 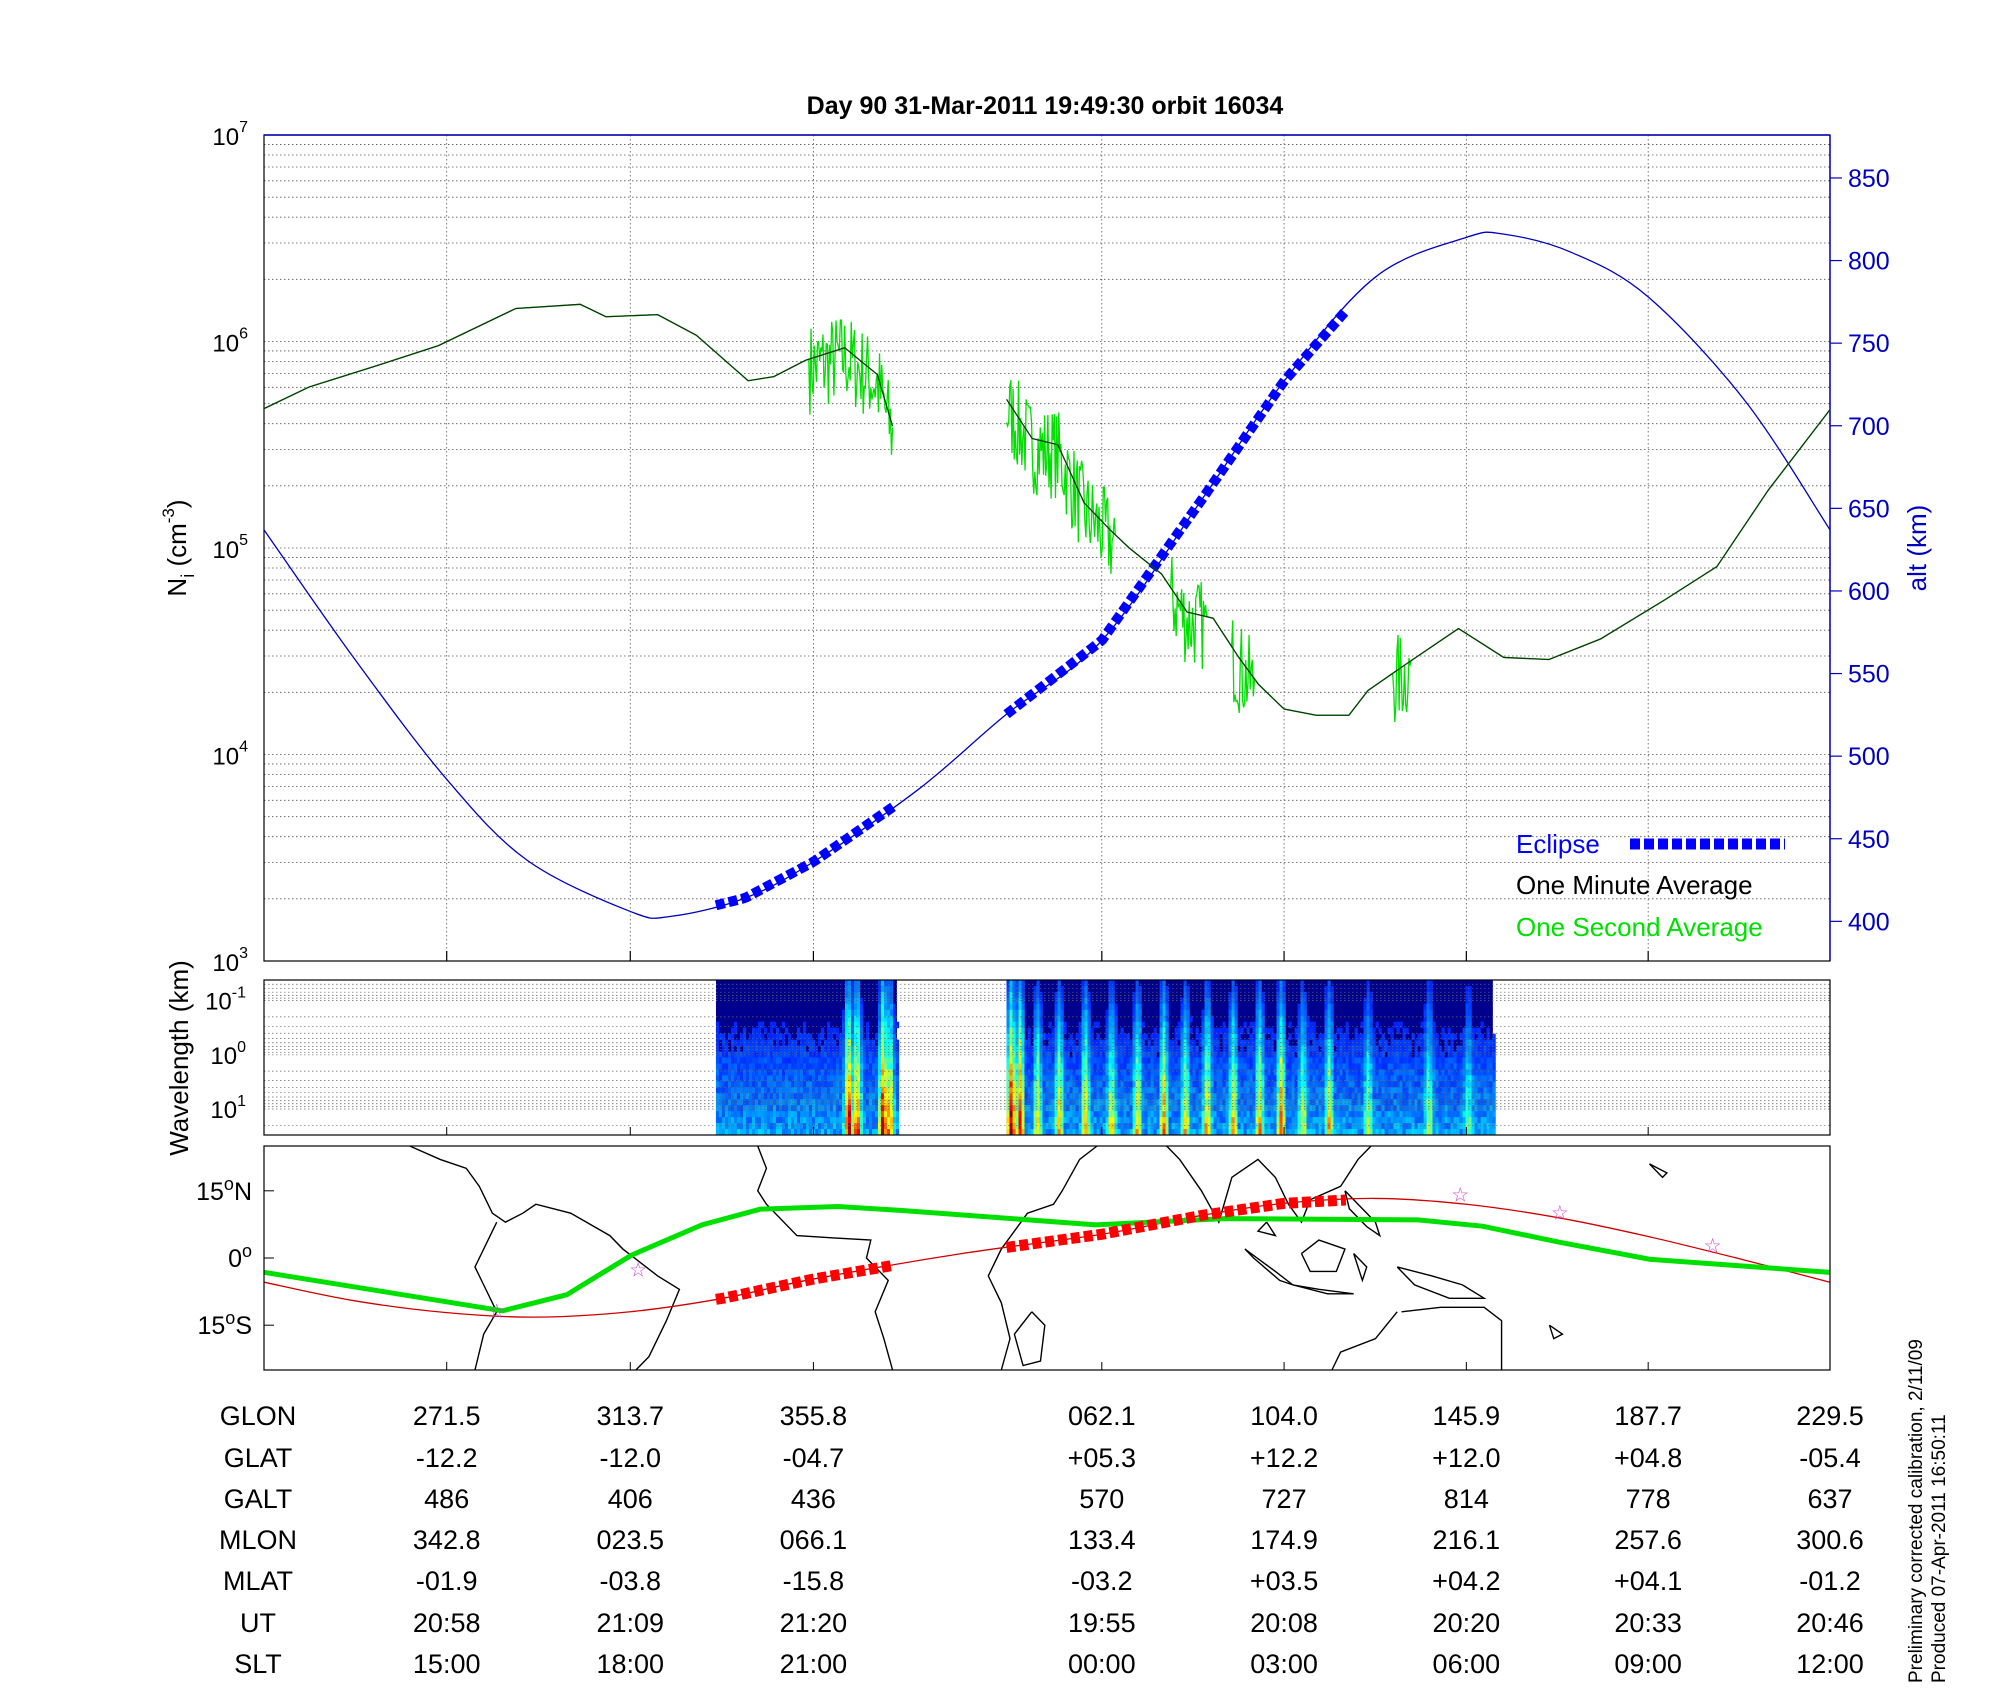 What do you see at coordinates (1284, 1581) in the screenshot?
I see `table-cell: +03.5` at bounding box center [1284, 1581].